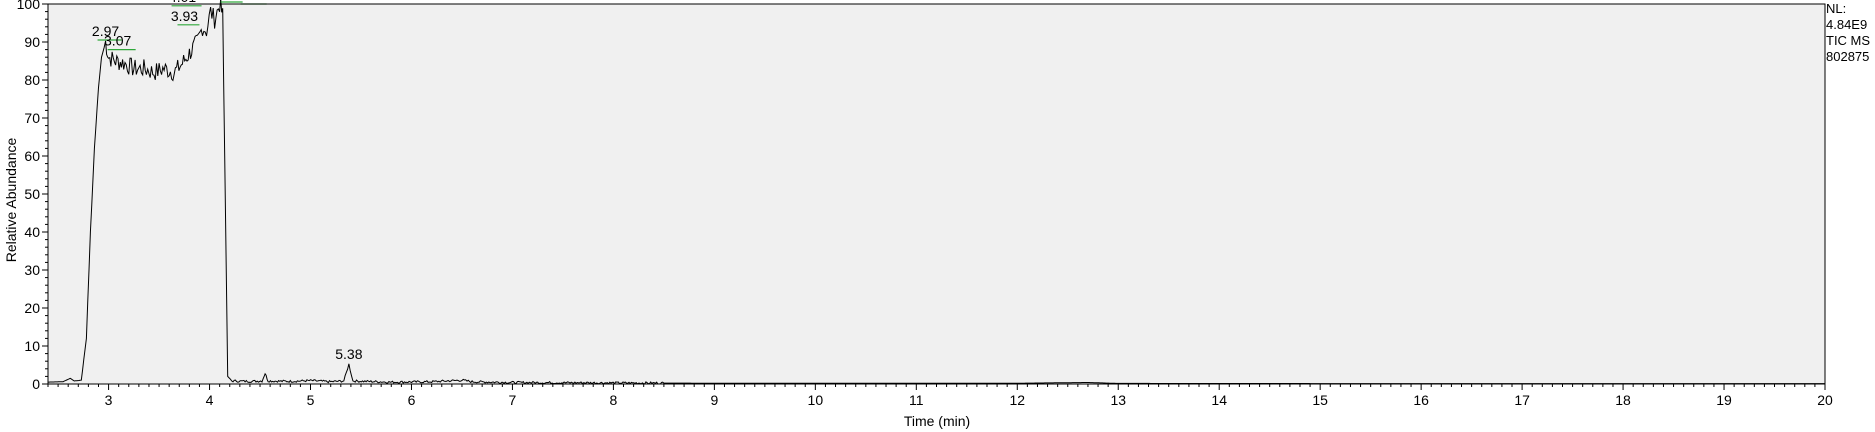  What do you see at coordinates (32, 346) in the screenshot?
I see `y-tick-label: 10` at bounding box center [32, 346].